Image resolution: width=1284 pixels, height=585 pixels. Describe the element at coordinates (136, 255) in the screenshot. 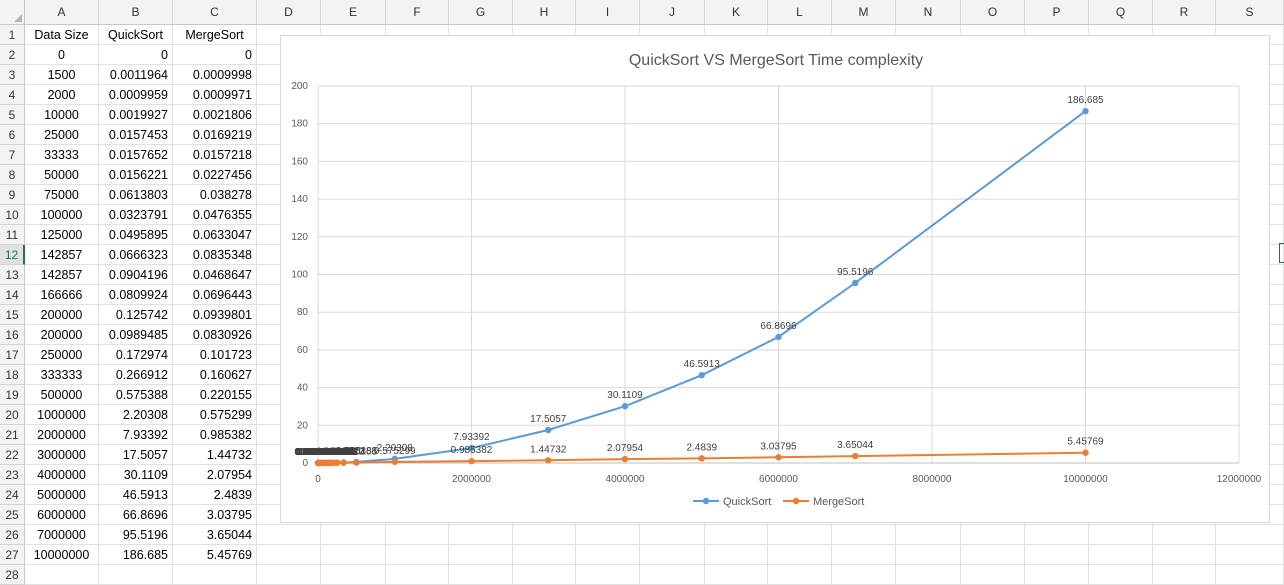

I see `table-cell: 0.0666323` at that location.